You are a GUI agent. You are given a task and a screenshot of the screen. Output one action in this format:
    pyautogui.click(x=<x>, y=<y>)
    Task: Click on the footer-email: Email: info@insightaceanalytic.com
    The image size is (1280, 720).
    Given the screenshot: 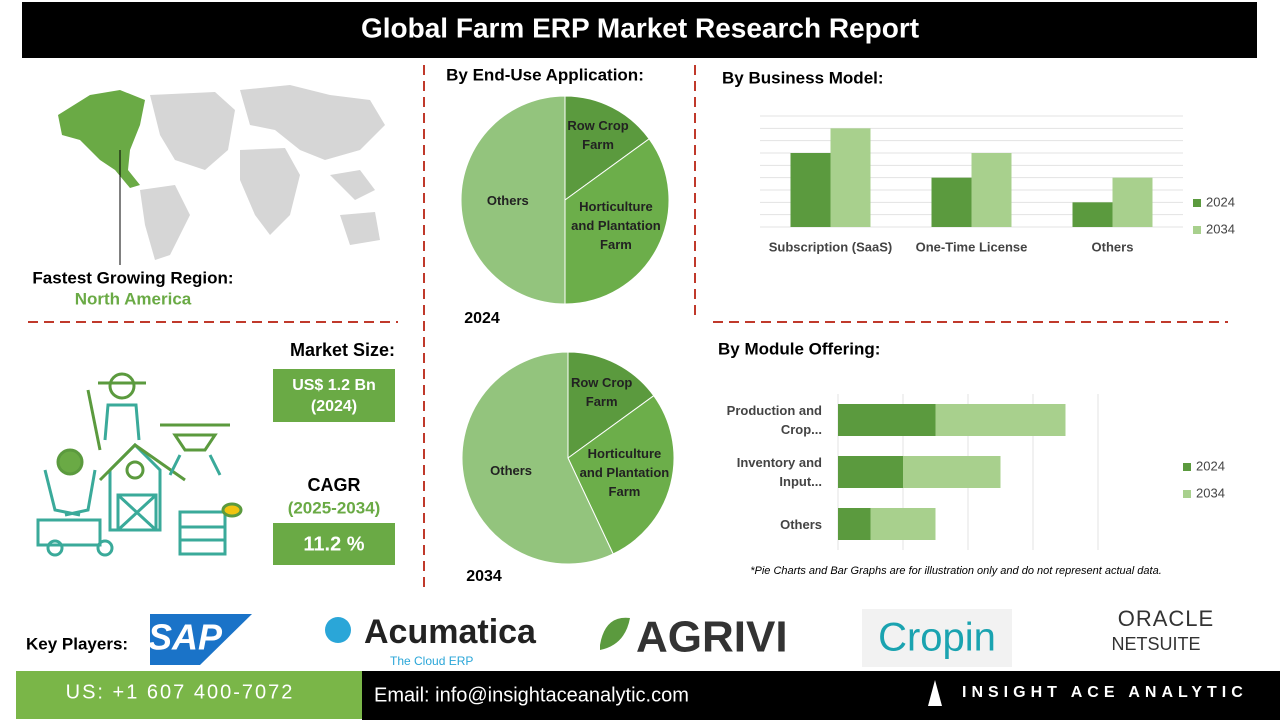 What is the action you would take?
    pyautogui.click(x=531, y=695)
    